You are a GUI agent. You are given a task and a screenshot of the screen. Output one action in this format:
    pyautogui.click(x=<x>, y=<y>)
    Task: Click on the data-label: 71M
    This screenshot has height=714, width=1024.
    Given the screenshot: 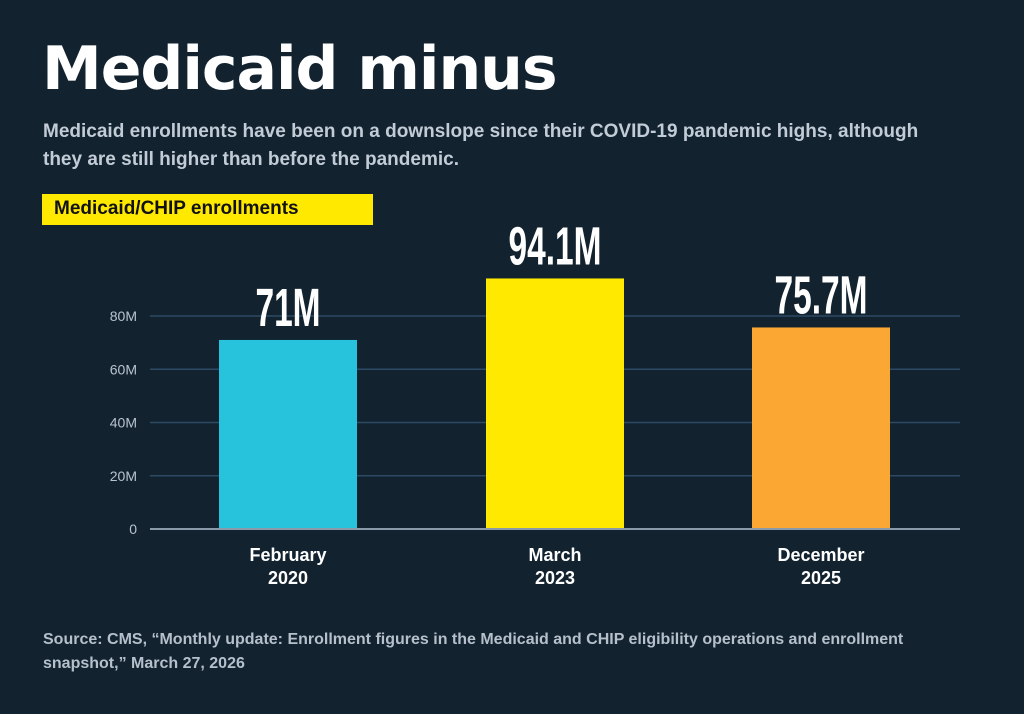 What is the action you would take?
    pyautogui.click(x=287, y=307)
    